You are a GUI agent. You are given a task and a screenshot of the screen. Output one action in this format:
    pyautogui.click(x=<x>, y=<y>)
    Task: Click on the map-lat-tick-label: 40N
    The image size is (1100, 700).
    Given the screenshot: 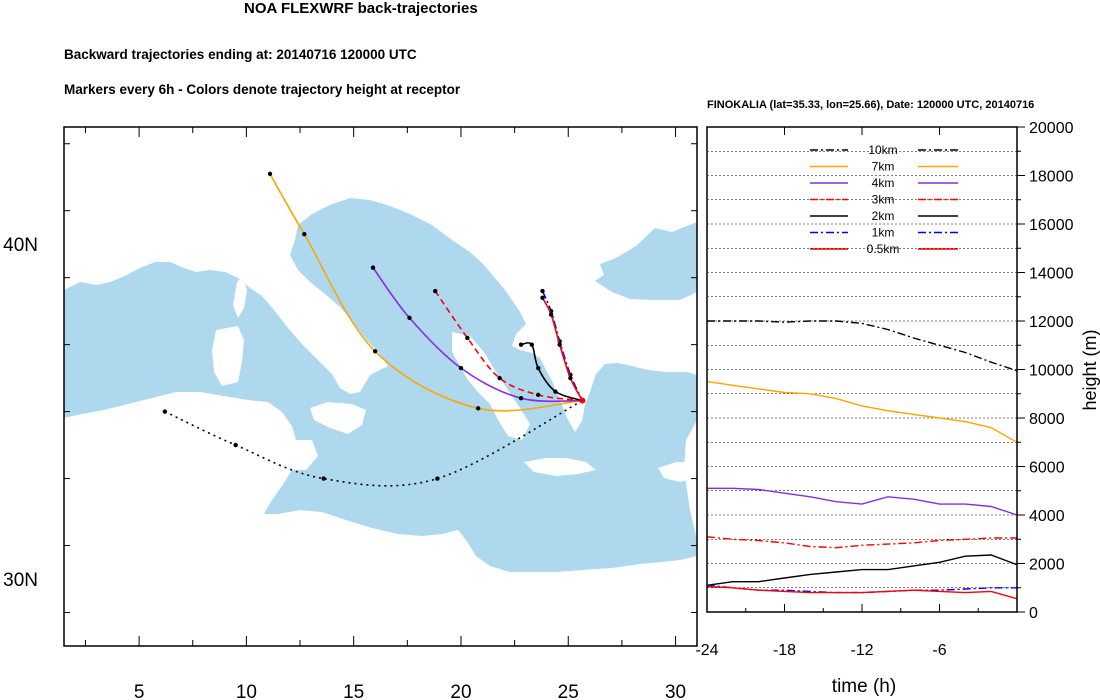 What is the action you would take?
    pyautogui.click(x=20, y=245)
    